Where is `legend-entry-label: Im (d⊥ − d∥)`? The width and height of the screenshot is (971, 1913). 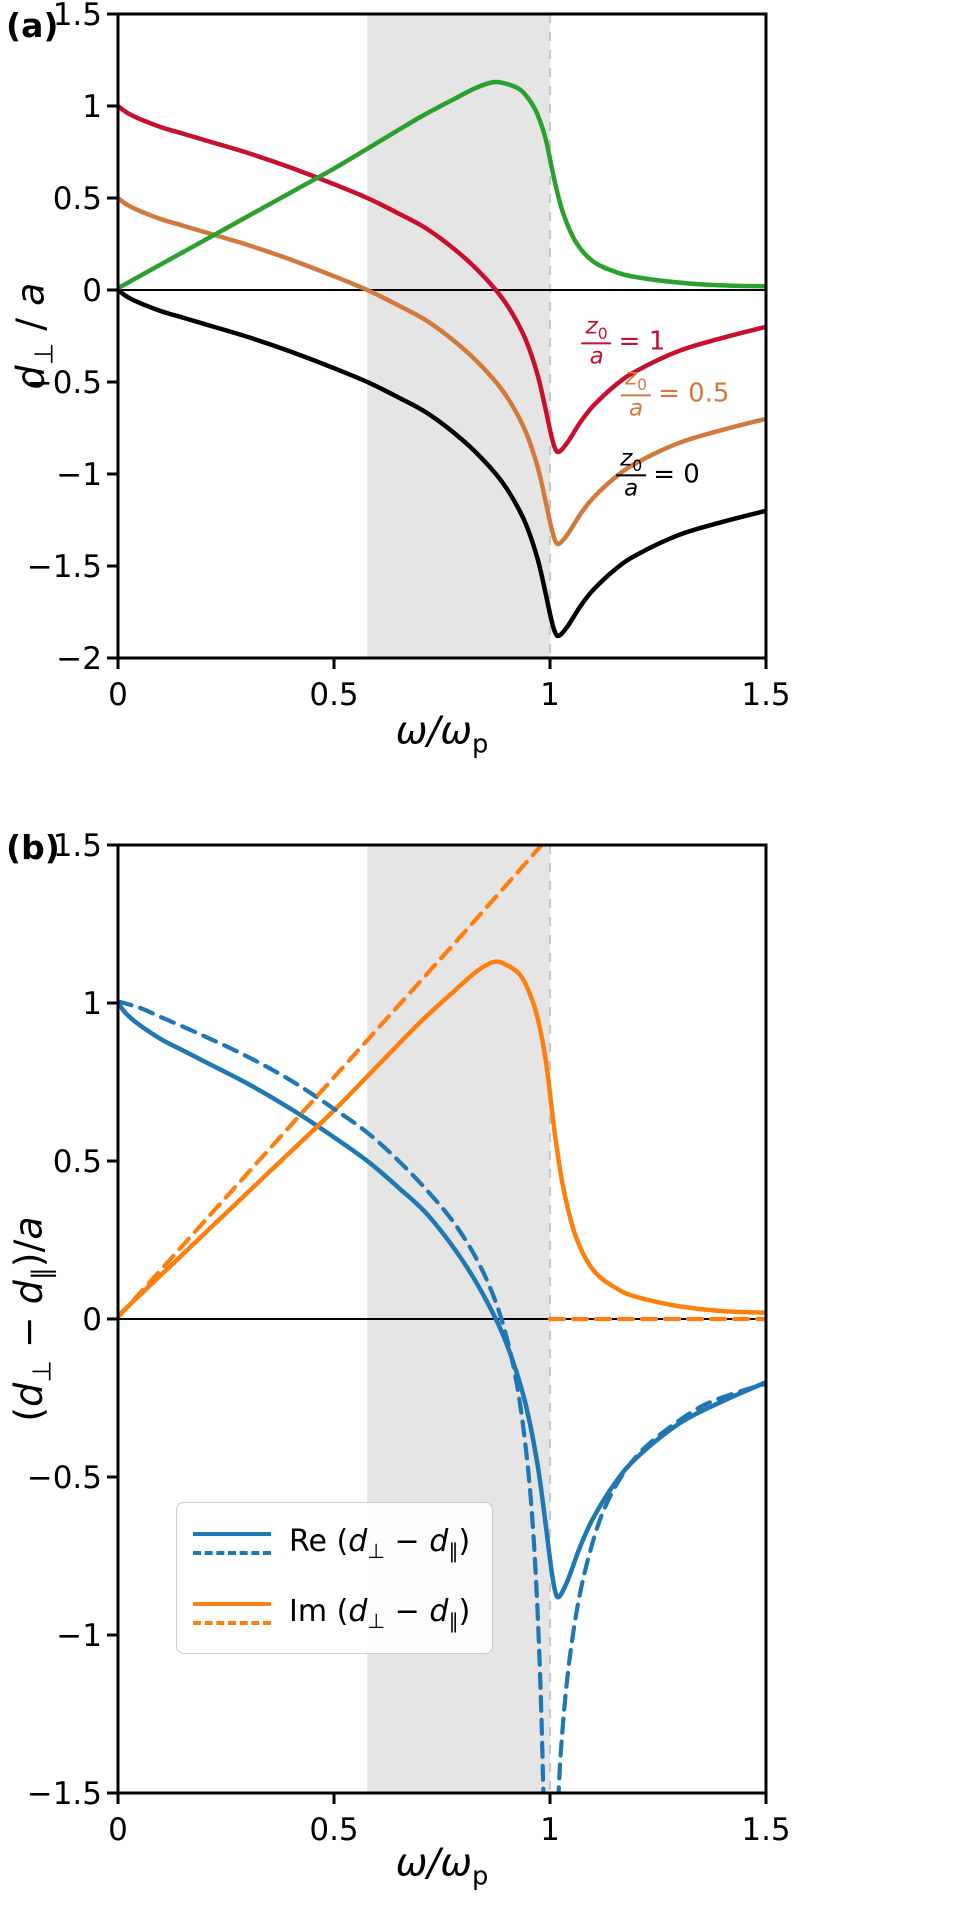 legend-entry-label: Im (d⊥ − d∥) is located at coordinates (380, 1613).